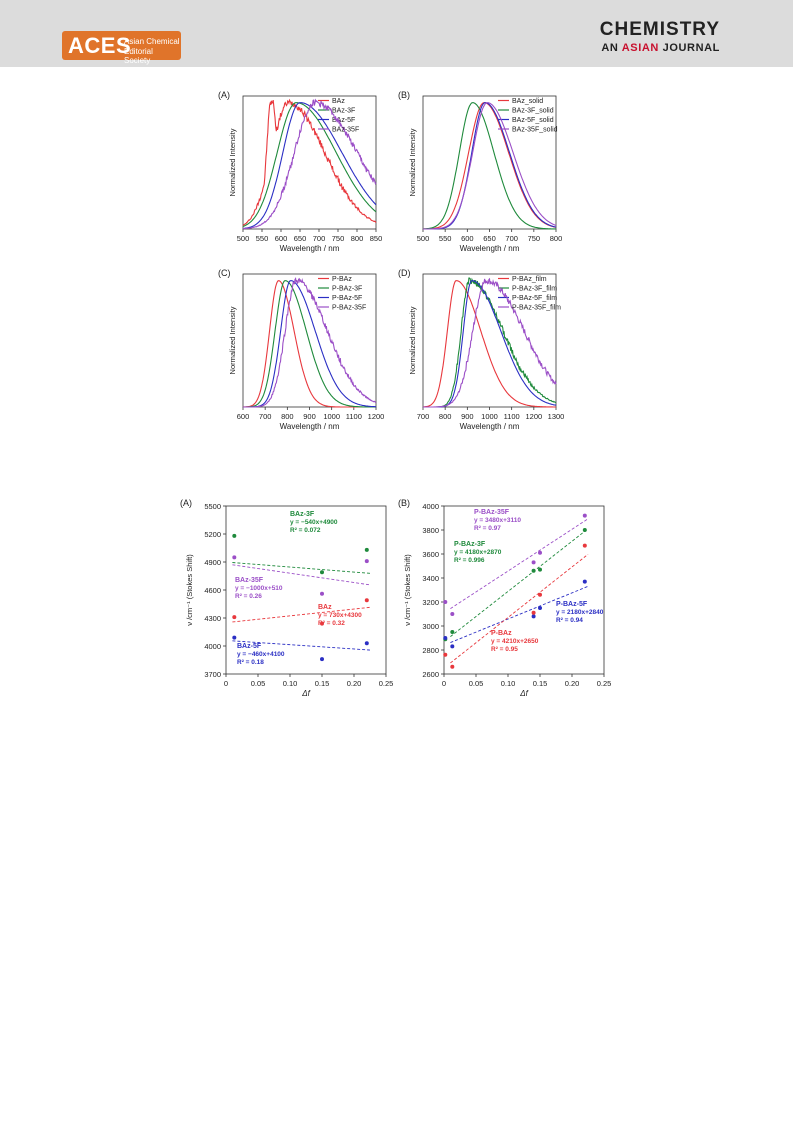  What do you see at coordinates (232, 162) in the screenshot?
I see `y-axis-label: Normalized Intensity` at bounding box center [232, 162].